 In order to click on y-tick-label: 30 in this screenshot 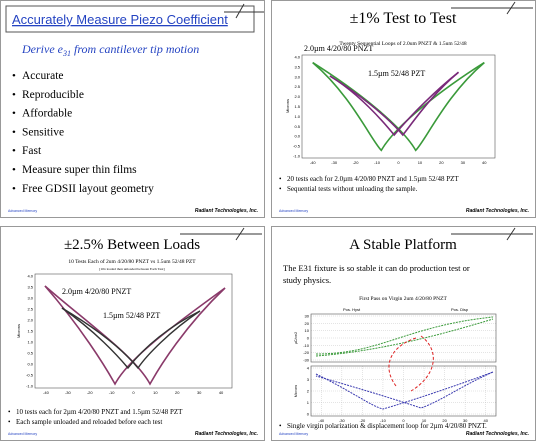, I will do `click(307, 316)`.